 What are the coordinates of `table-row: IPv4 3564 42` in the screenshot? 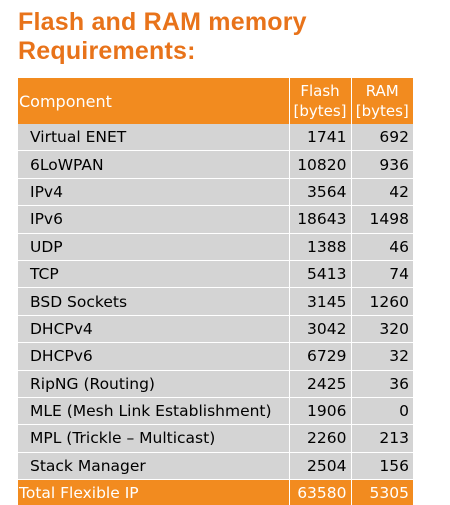 It's located at (215, 192).